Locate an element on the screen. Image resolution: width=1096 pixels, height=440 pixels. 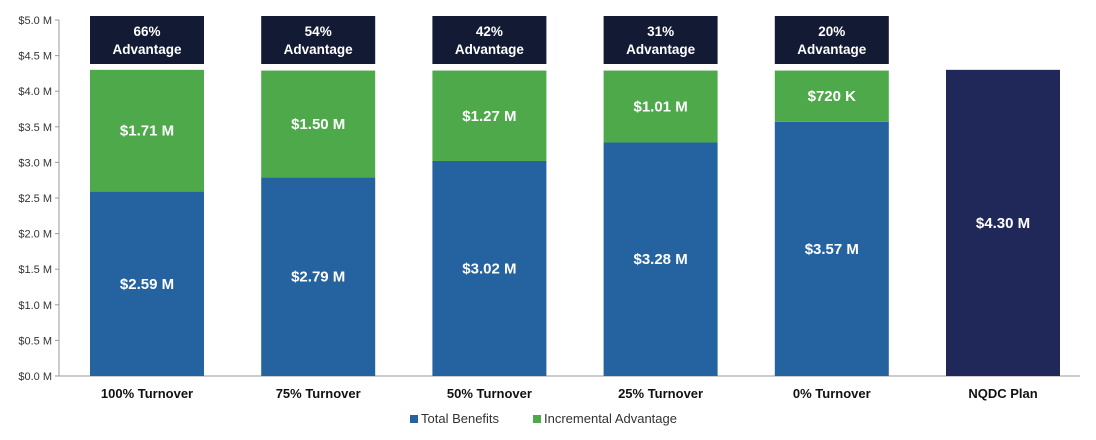
legend: Total Benefits Incremental Advantage is located at coordinates (543, 418).